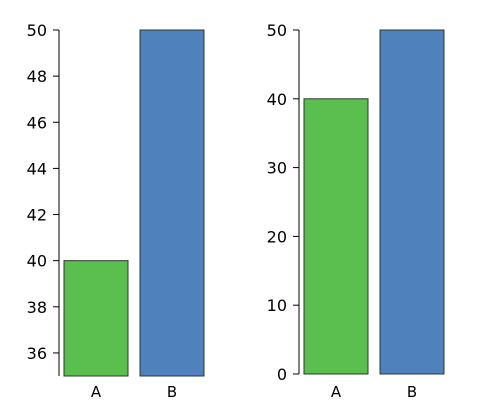 The image size is (480, 416). Describe the element at coordinates (37, 168) in the screenshot. I see `y-tick-label: 44` at that location.